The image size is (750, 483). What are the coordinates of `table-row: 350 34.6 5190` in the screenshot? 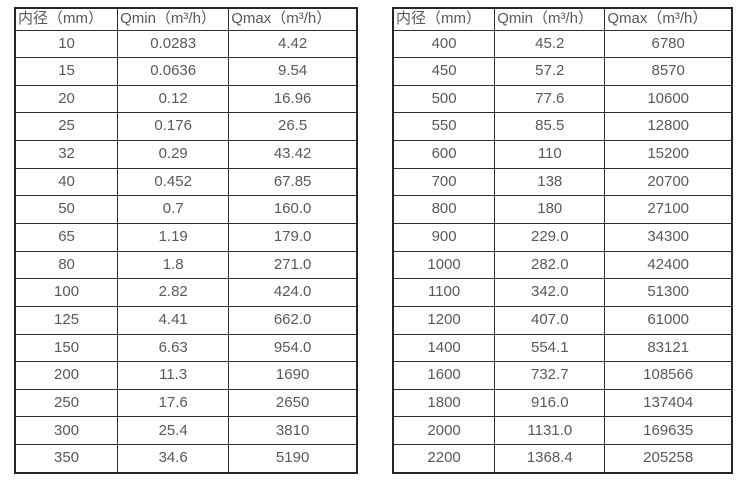 It's located at (186, 459).